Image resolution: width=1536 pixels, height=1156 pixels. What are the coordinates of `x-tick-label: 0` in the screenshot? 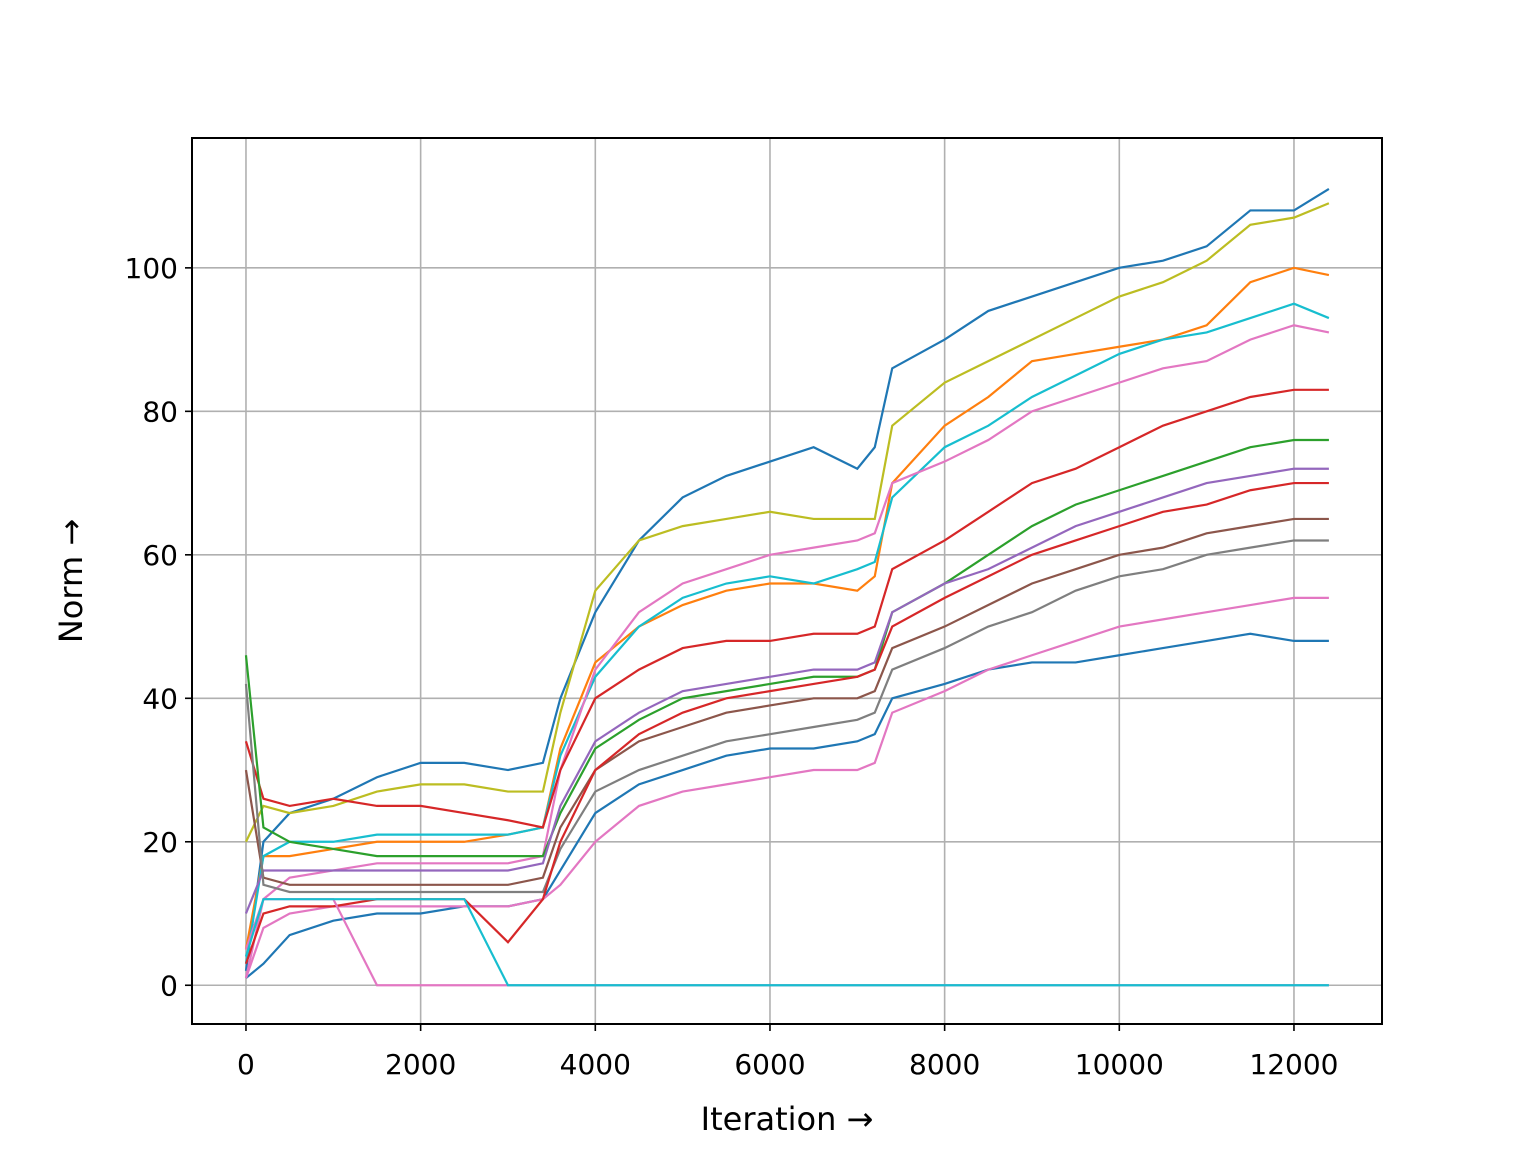 It's located at (246, 1064).